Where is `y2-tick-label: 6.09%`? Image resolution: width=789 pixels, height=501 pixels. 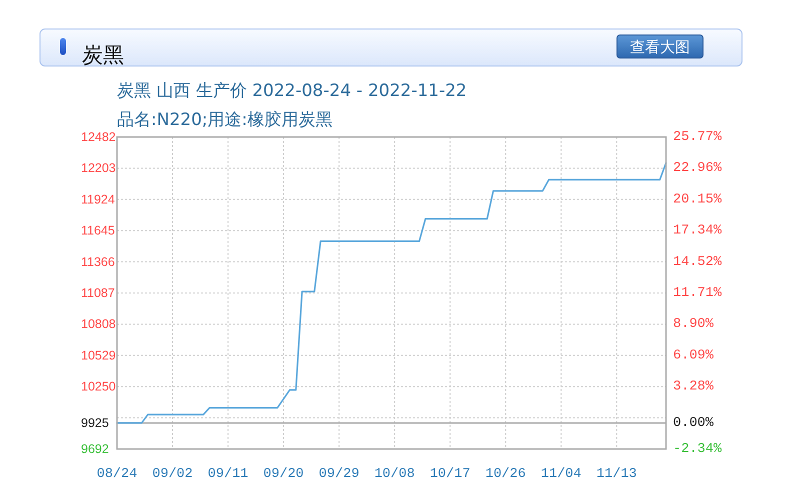 y2-tick-label: 6.09% is located at coordinates (693, 355).